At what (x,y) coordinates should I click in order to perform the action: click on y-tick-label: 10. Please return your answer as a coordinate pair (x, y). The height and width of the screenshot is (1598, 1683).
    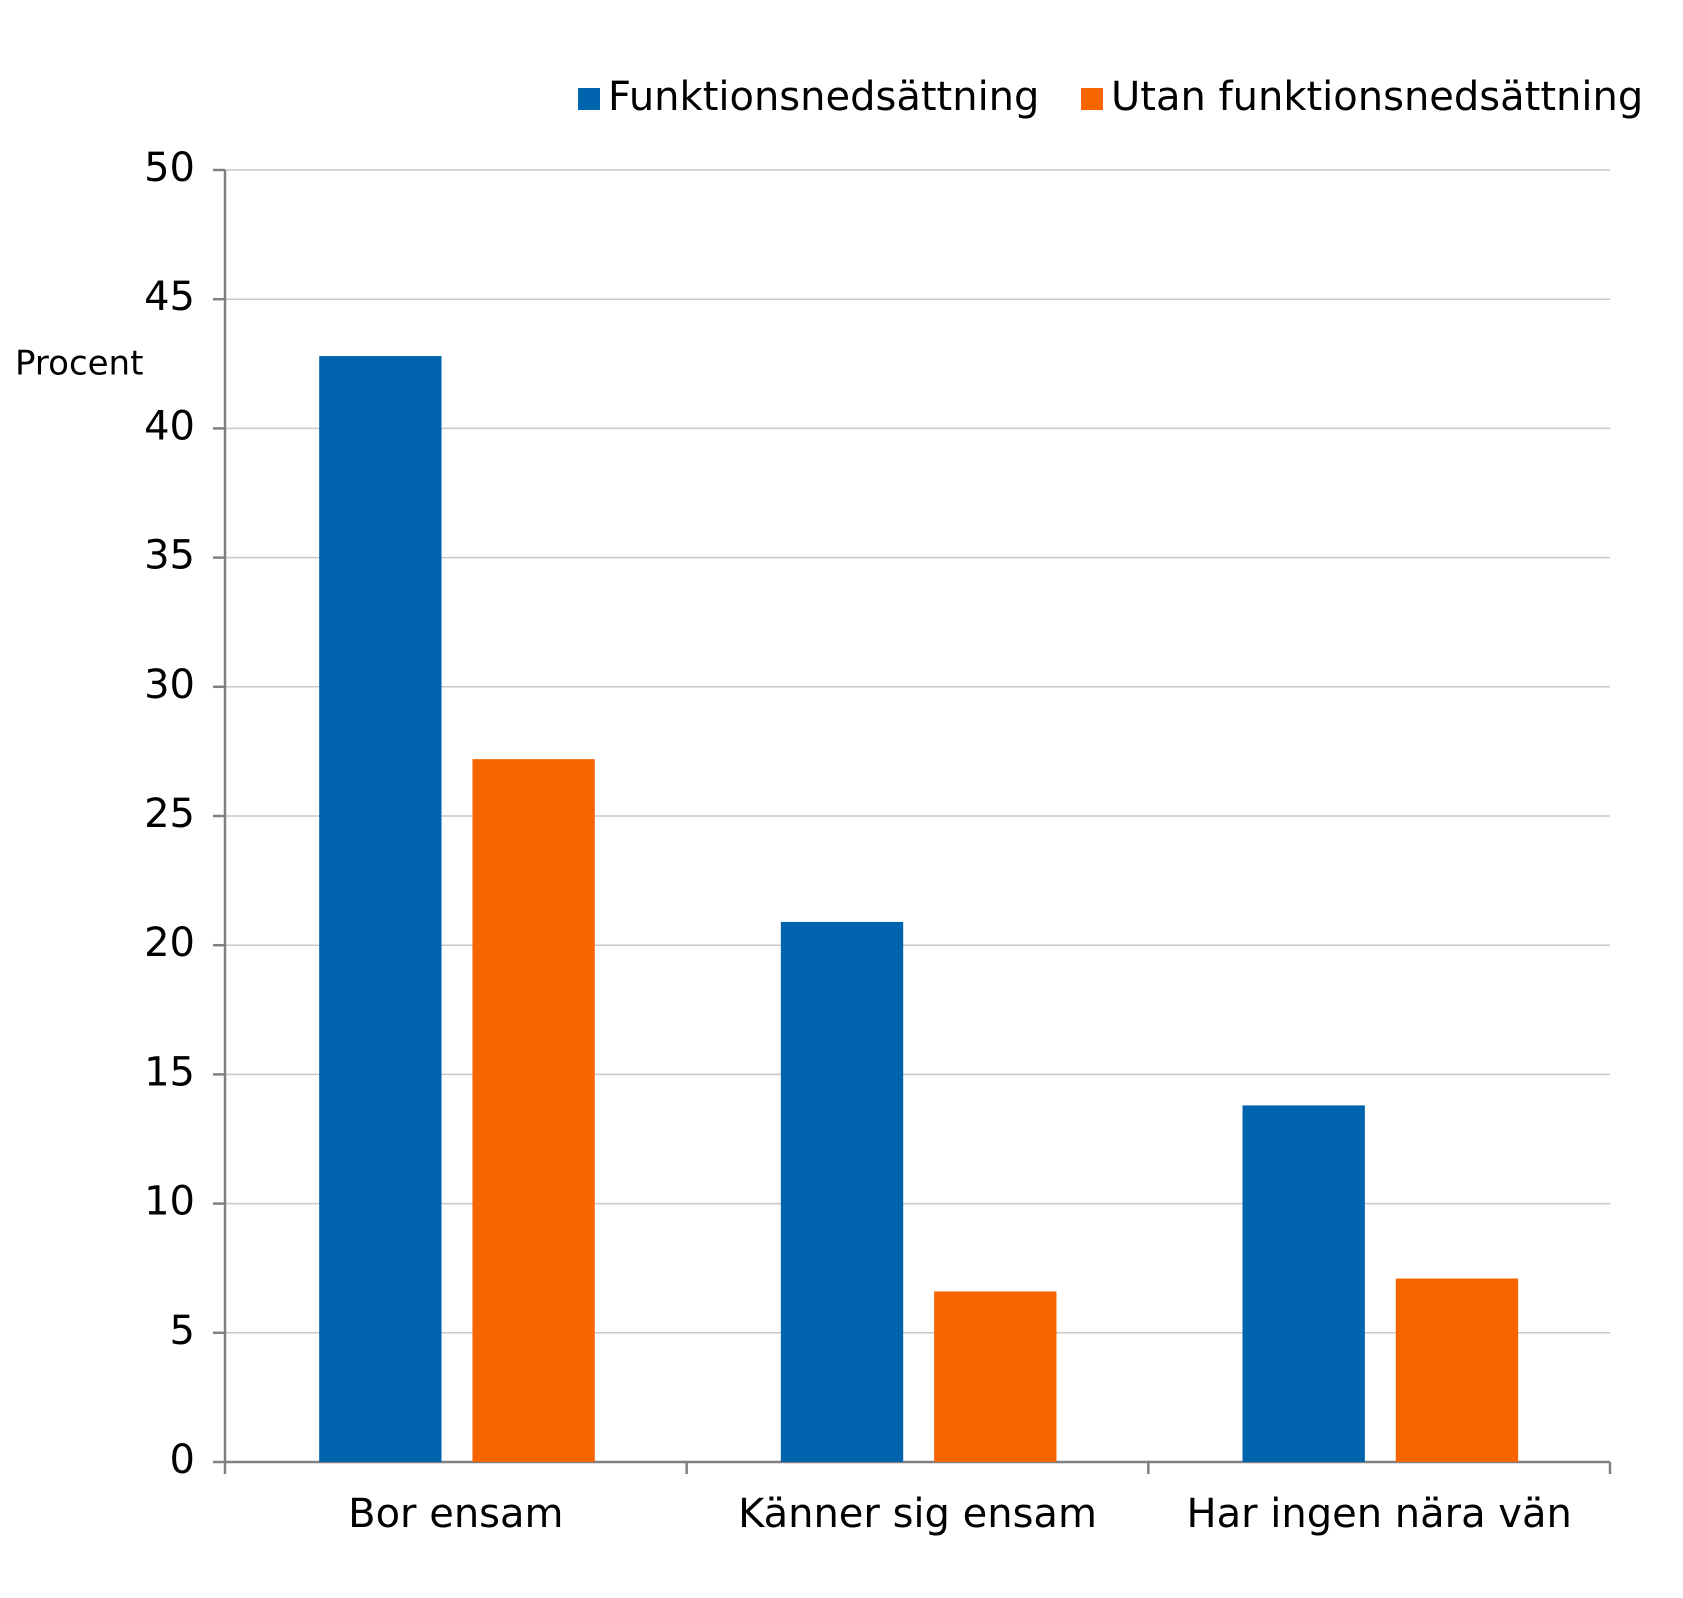
    Looking at the image, I should click on (169, 1202).